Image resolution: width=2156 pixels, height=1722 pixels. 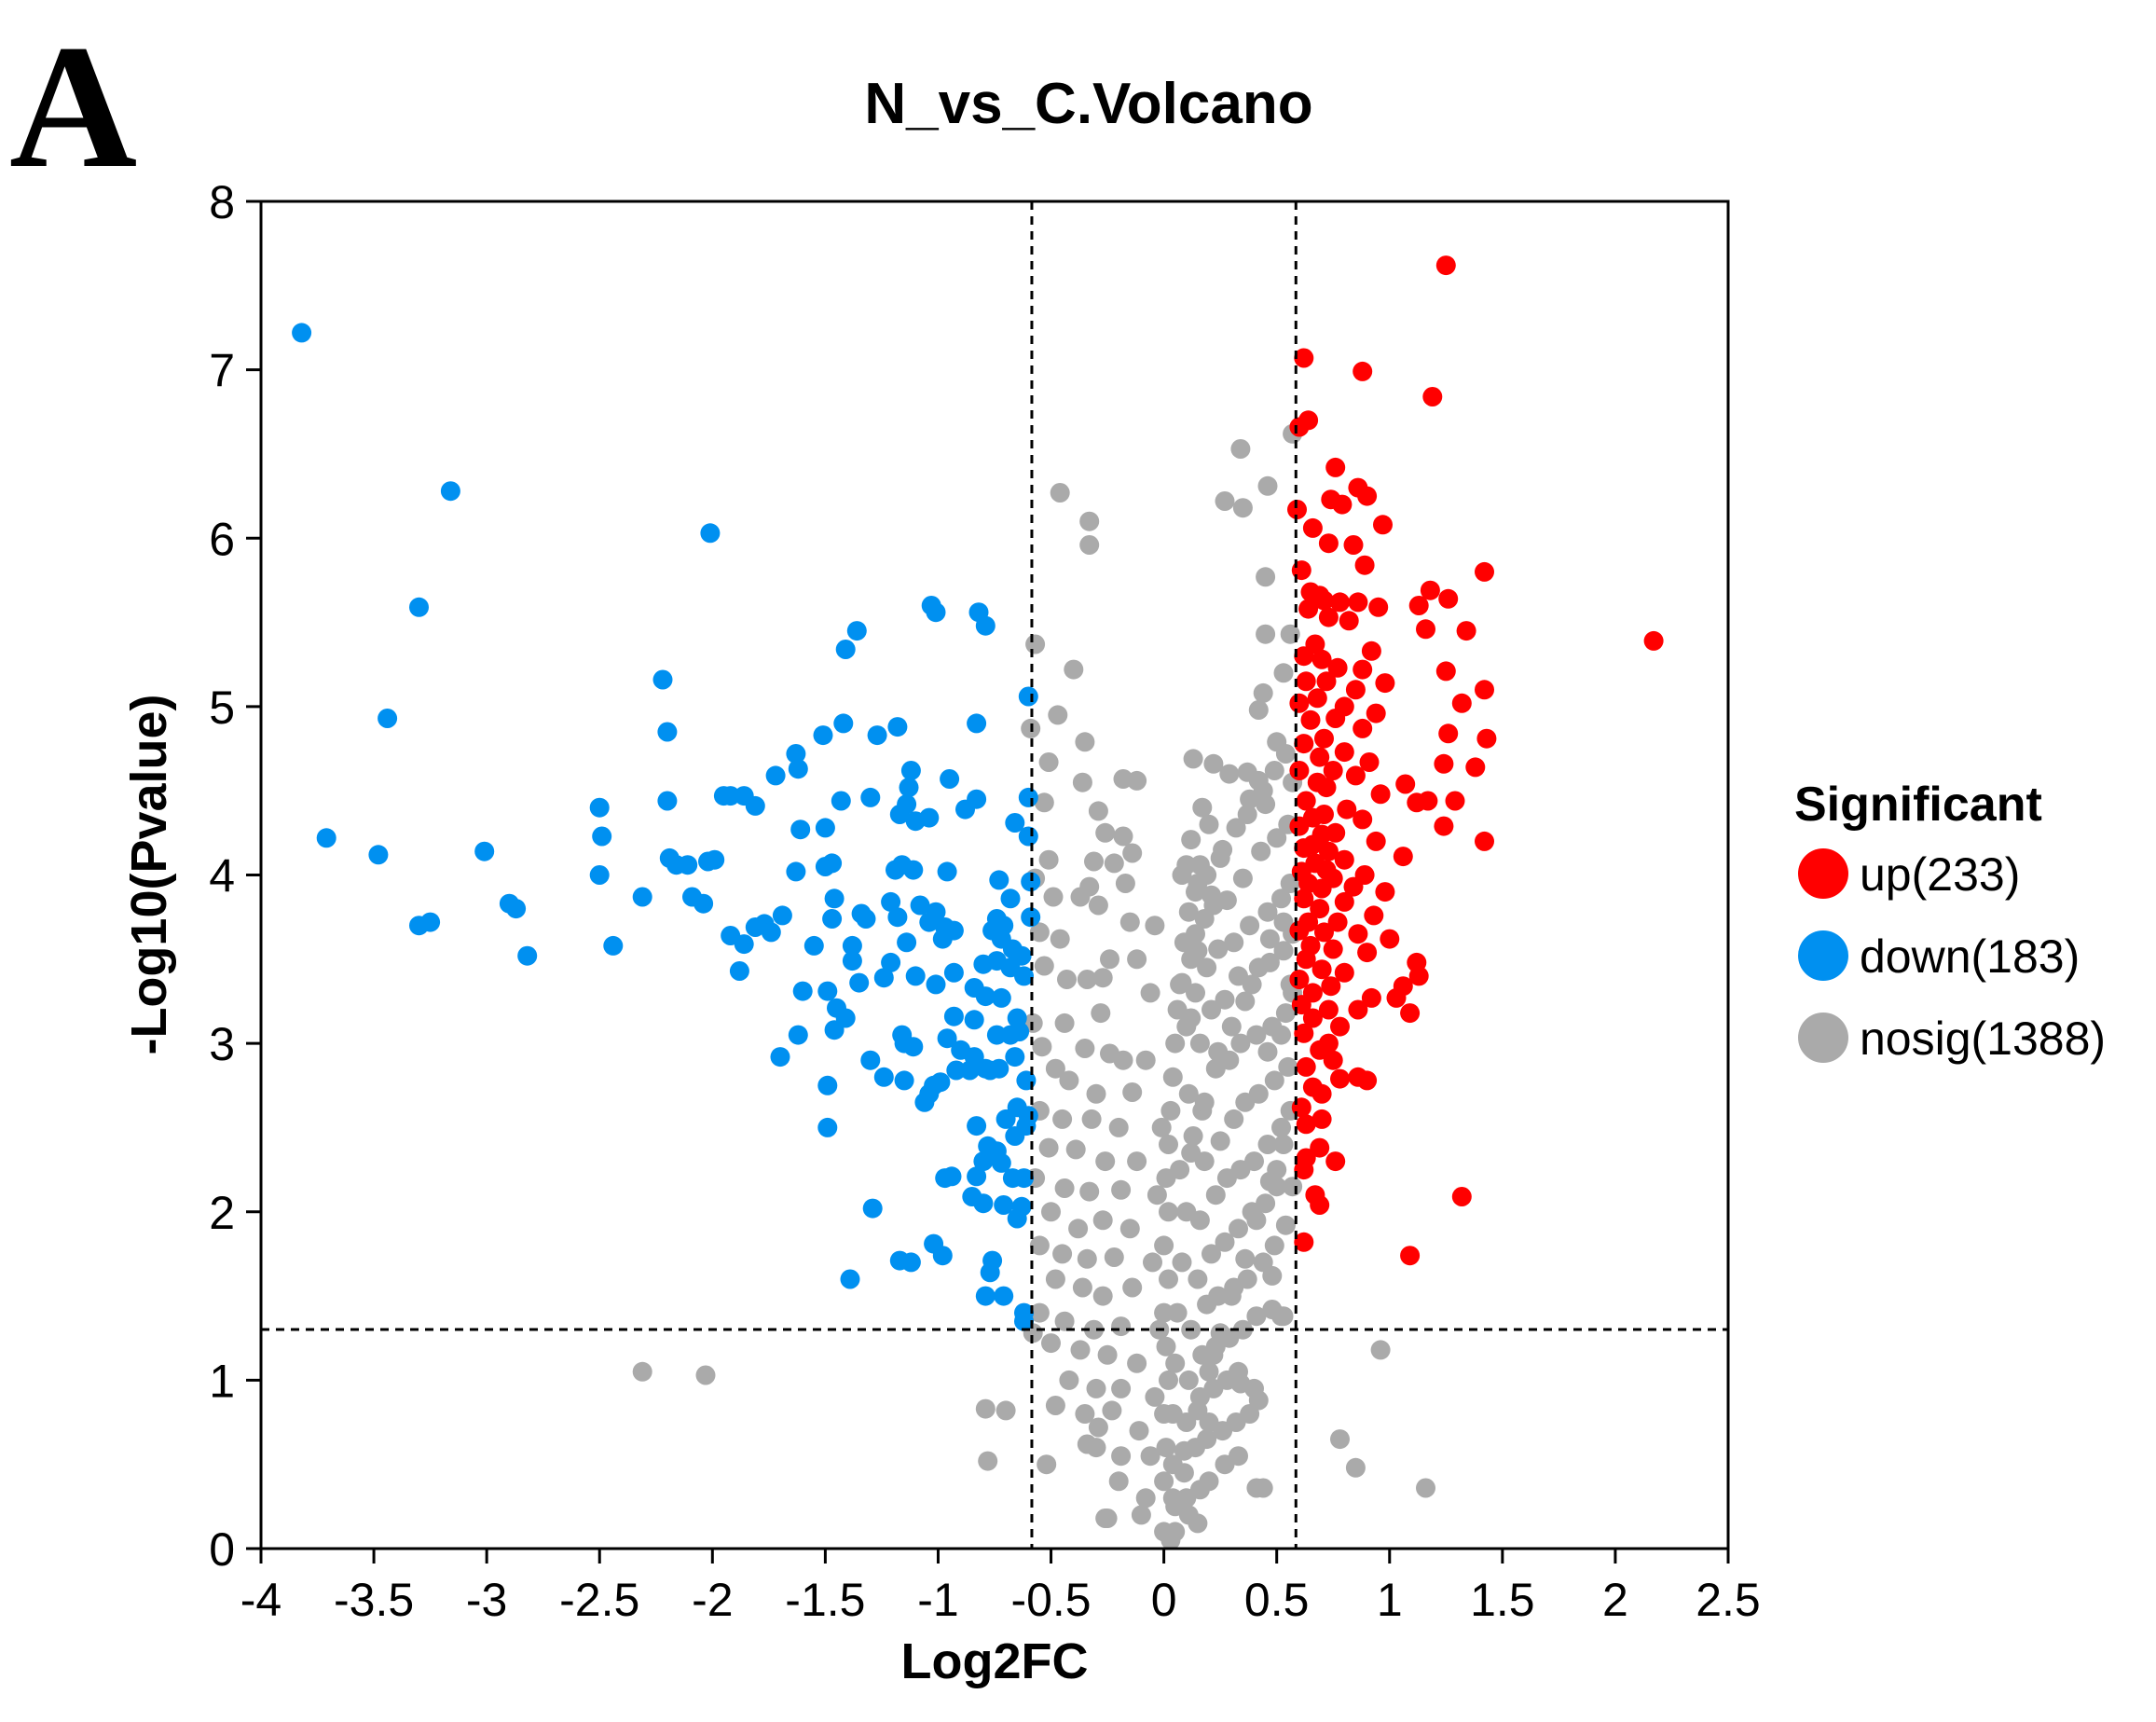 I want to click on x-tick-label-5: -1.5, so click(x=825, y=1600).